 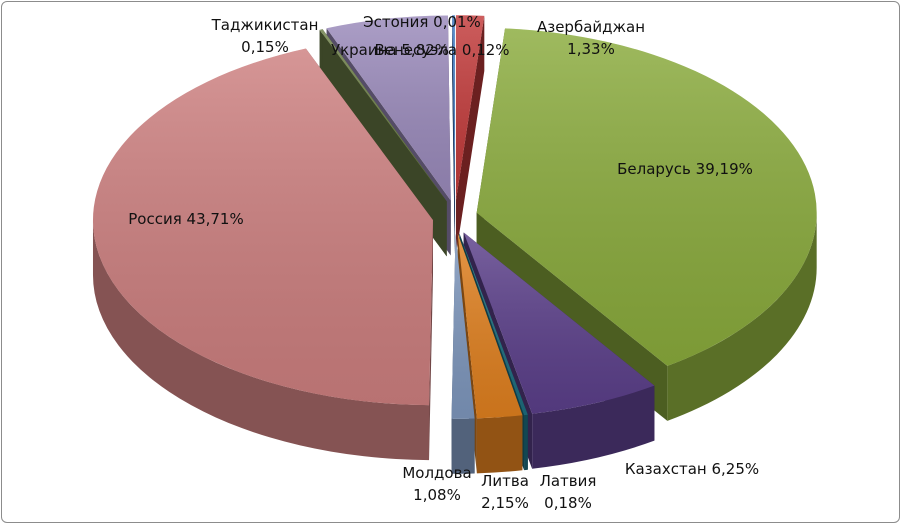 What do you see at coordinates (505, 492) in the screenshot?
I see `slice-label-5: Литва 2,15%` at bounding box center [505, 492].